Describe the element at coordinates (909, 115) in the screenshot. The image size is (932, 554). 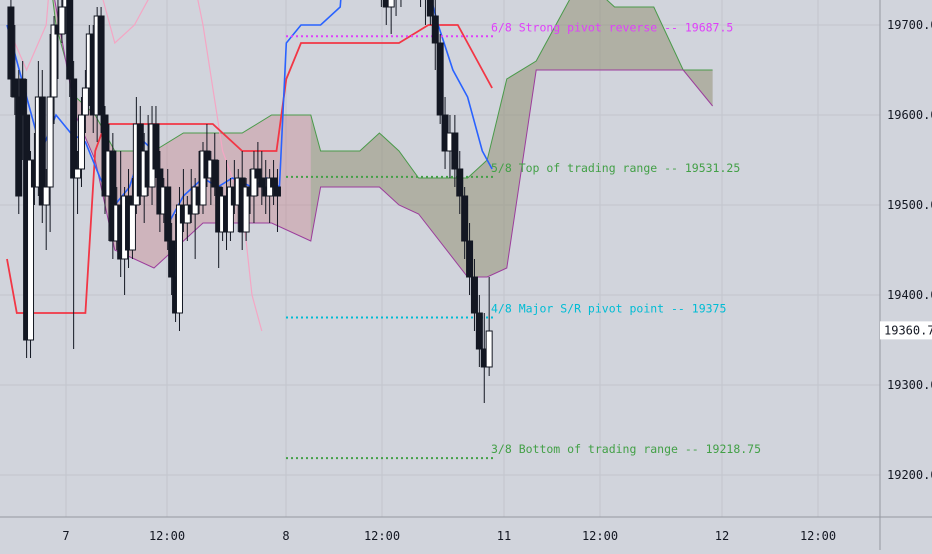
I see `price-tick-label: 19600.00` at that location.